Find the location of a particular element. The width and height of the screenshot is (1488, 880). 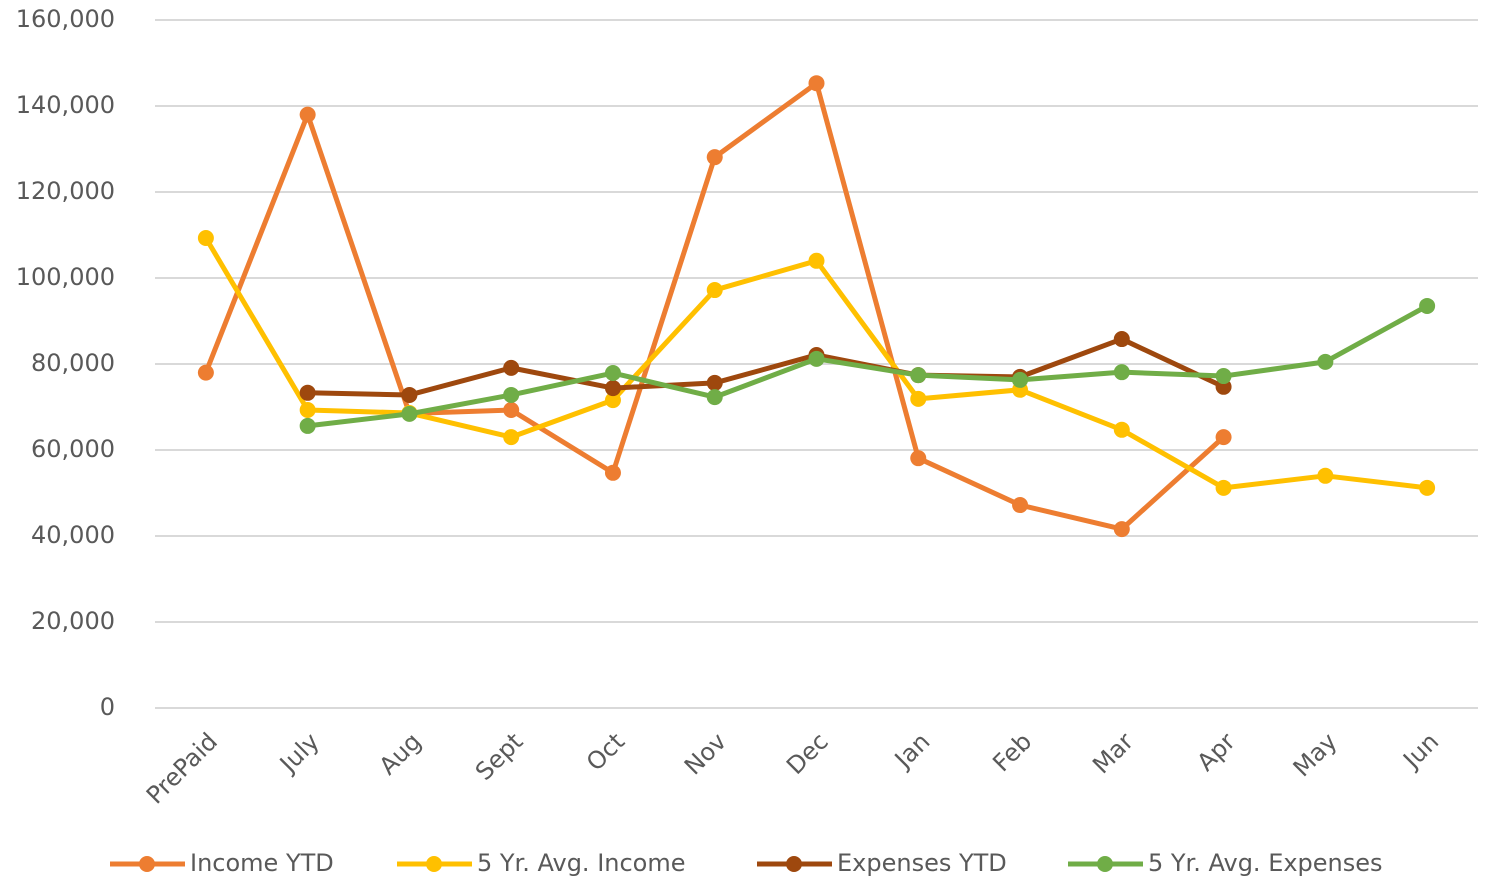

y-tick-label: 40,000 is located at coordinates (73, 535).